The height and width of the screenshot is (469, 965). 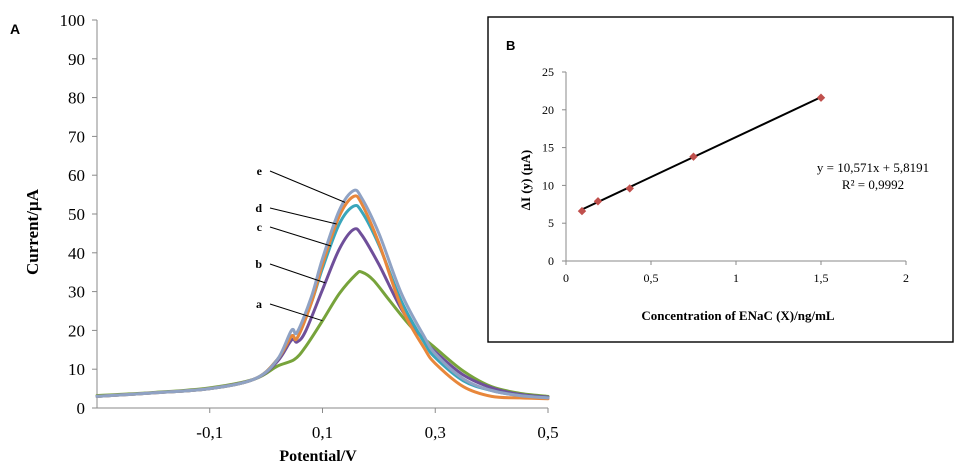 What do you see at coordinates (510, 45) in the screenshot?
I see `panel-b-label: B` at bounding box center [510, 45].